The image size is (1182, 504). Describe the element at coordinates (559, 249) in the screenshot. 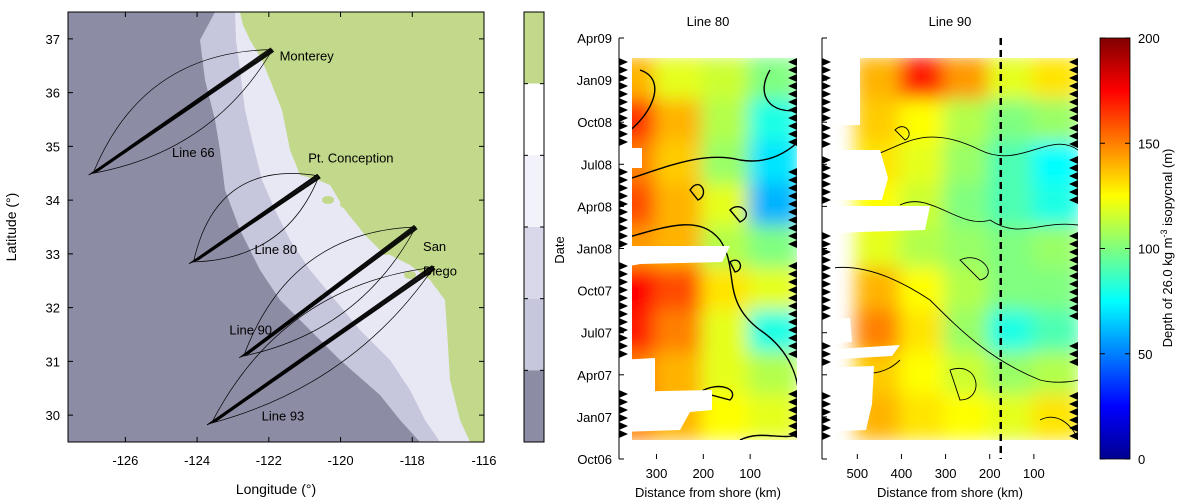

I see `date-axis-label: Date` at that location.